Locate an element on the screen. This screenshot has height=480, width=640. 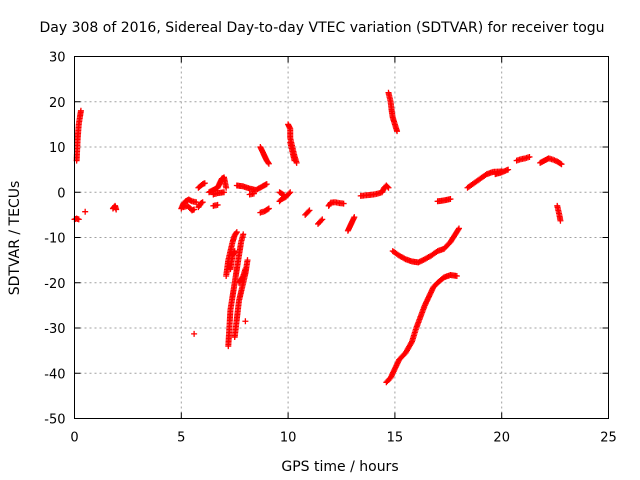
y-tick-label: -40 is located at coordinates (54, 374).